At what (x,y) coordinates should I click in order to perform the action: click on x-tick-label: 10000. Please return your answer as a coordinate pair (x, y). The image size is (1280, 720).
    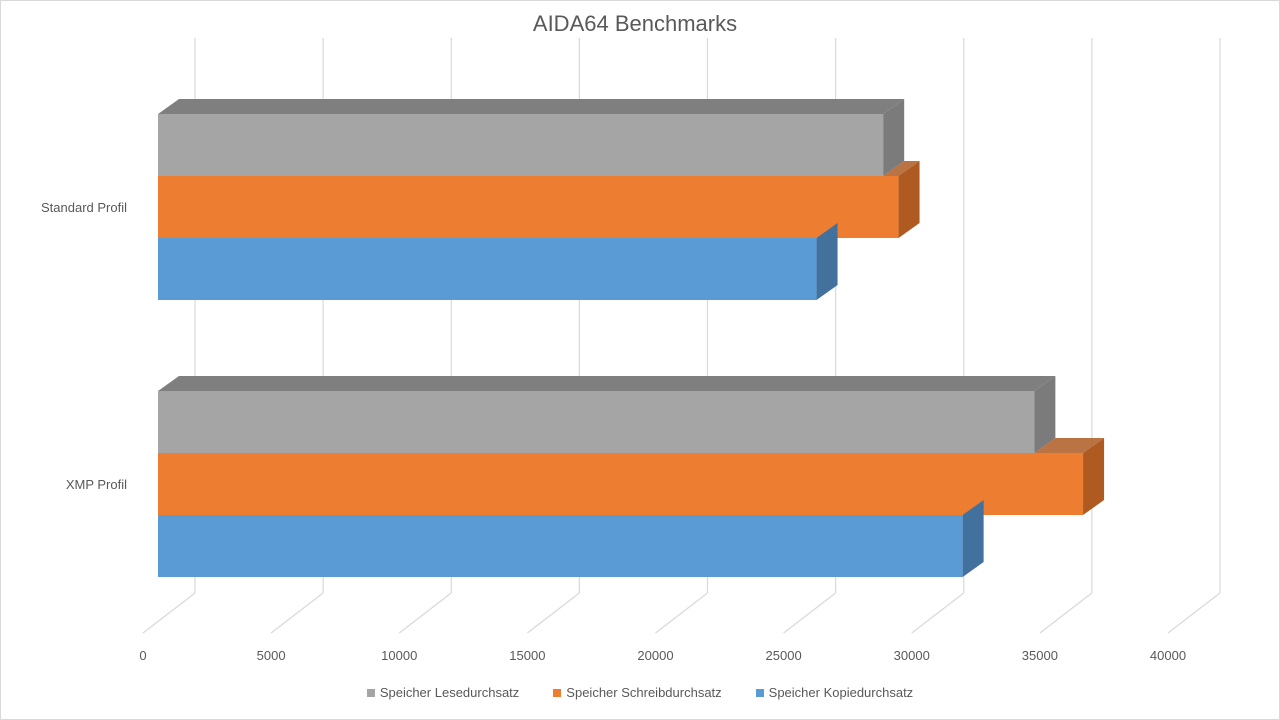
    Looking at the image, I should click on (399, 655).